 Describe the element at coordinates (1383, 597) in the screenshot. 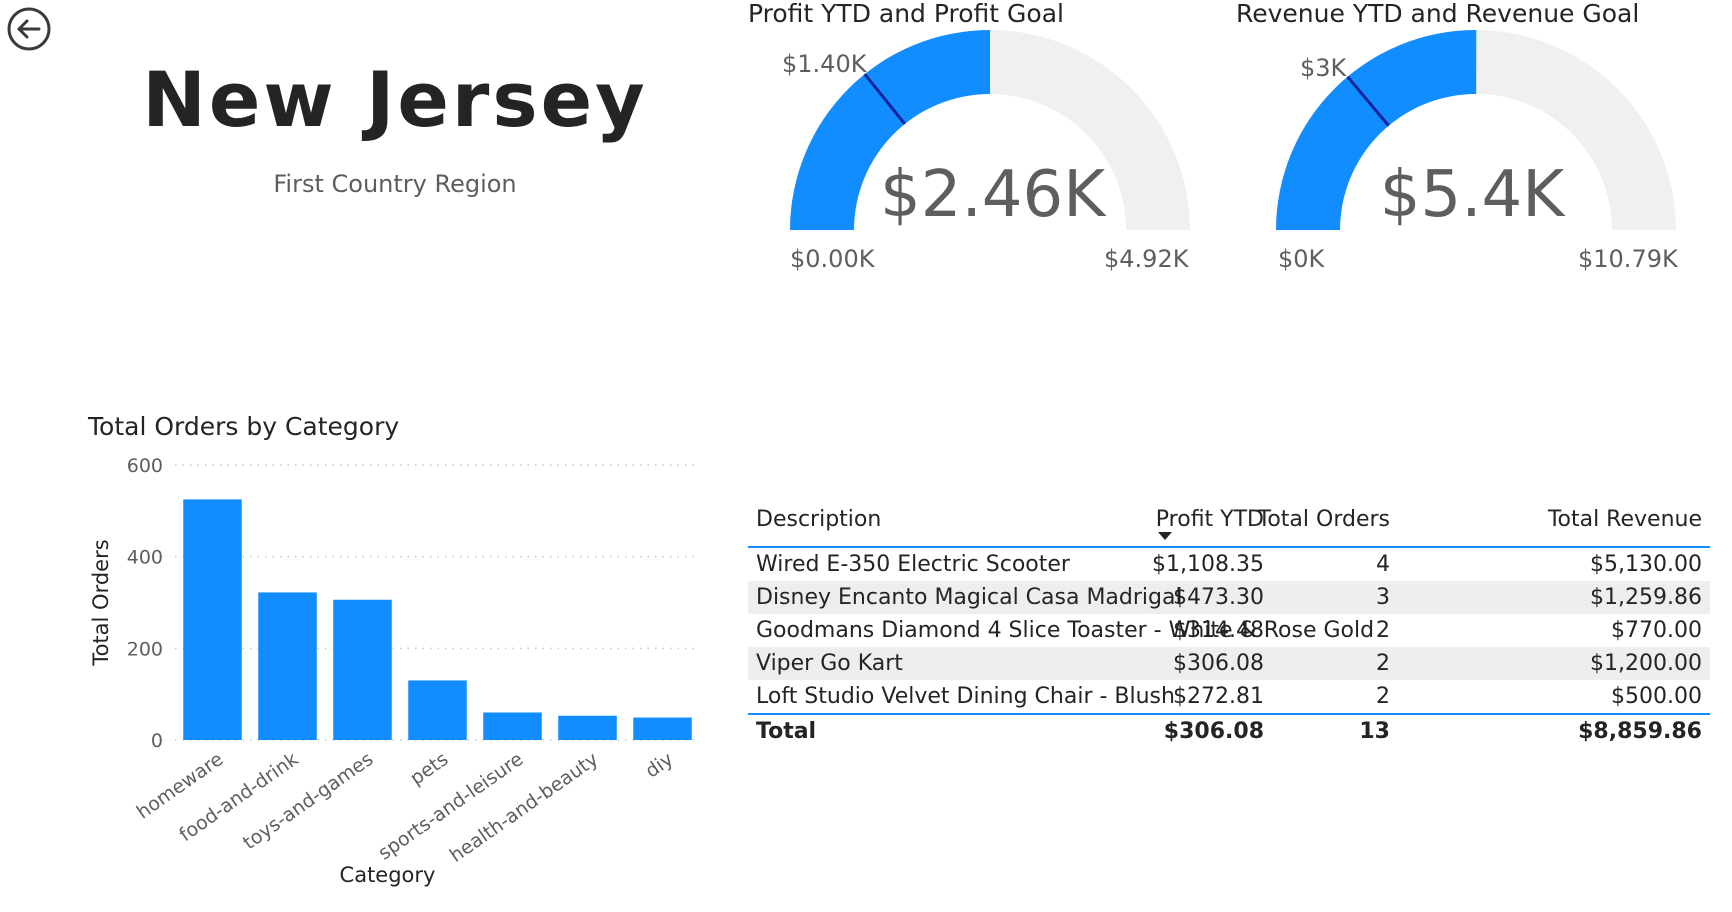

I see `cell-total-orders: 3` at that location.